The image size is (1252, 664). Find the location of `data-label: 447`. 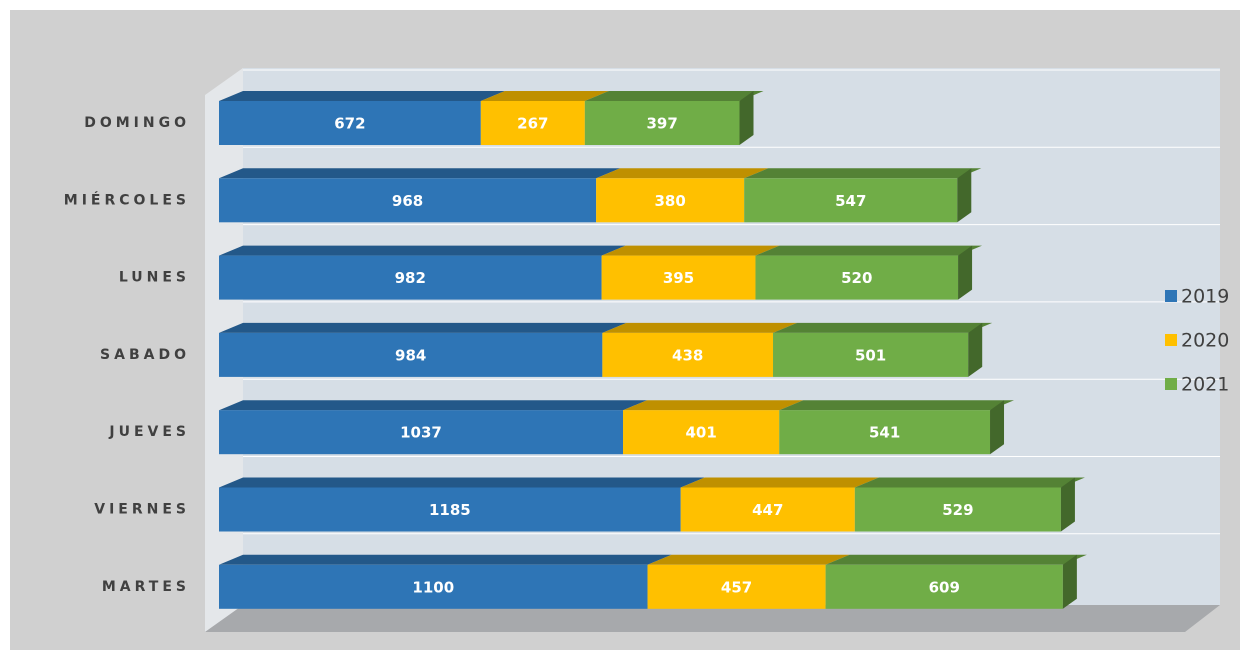

data-label: 447 is located at coordinates (767, 510).